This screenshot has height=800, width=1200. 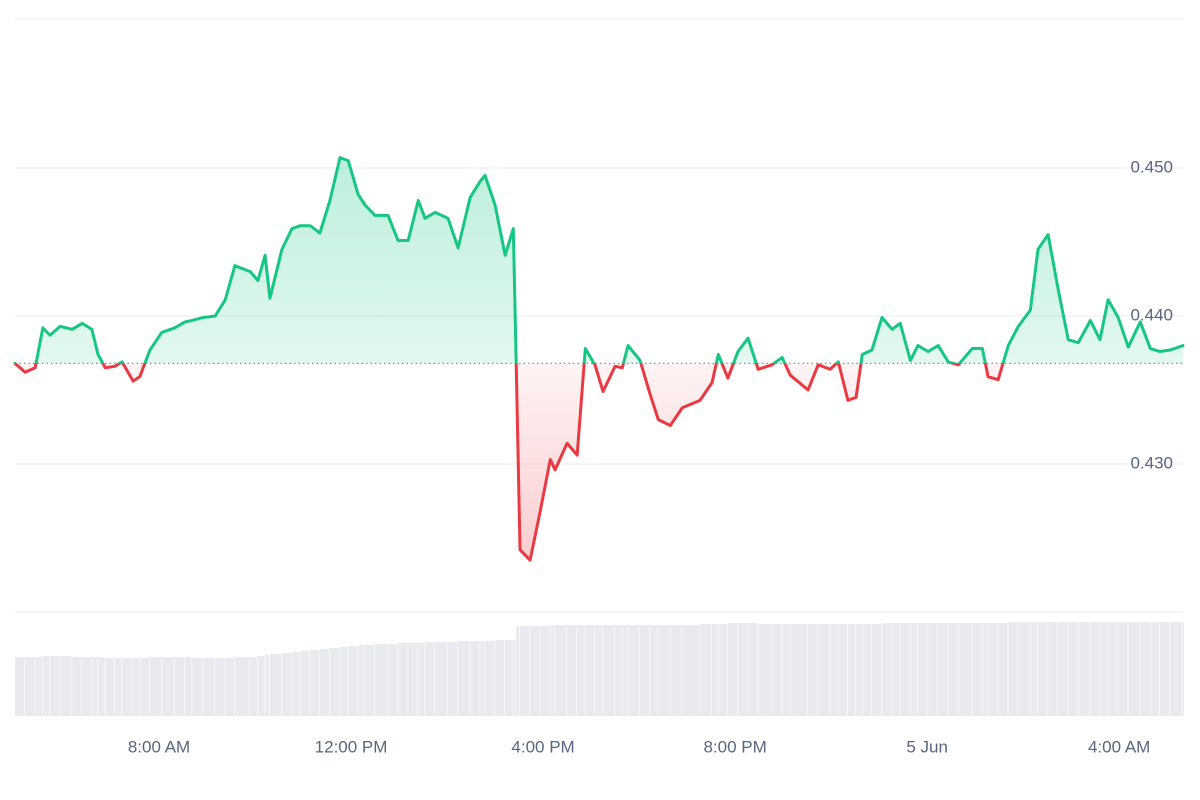 What do you see at coordinates (1151, 166) in the screenshot?
I see `y-tick-label: 0.450` at bounding box center [1151, 166].